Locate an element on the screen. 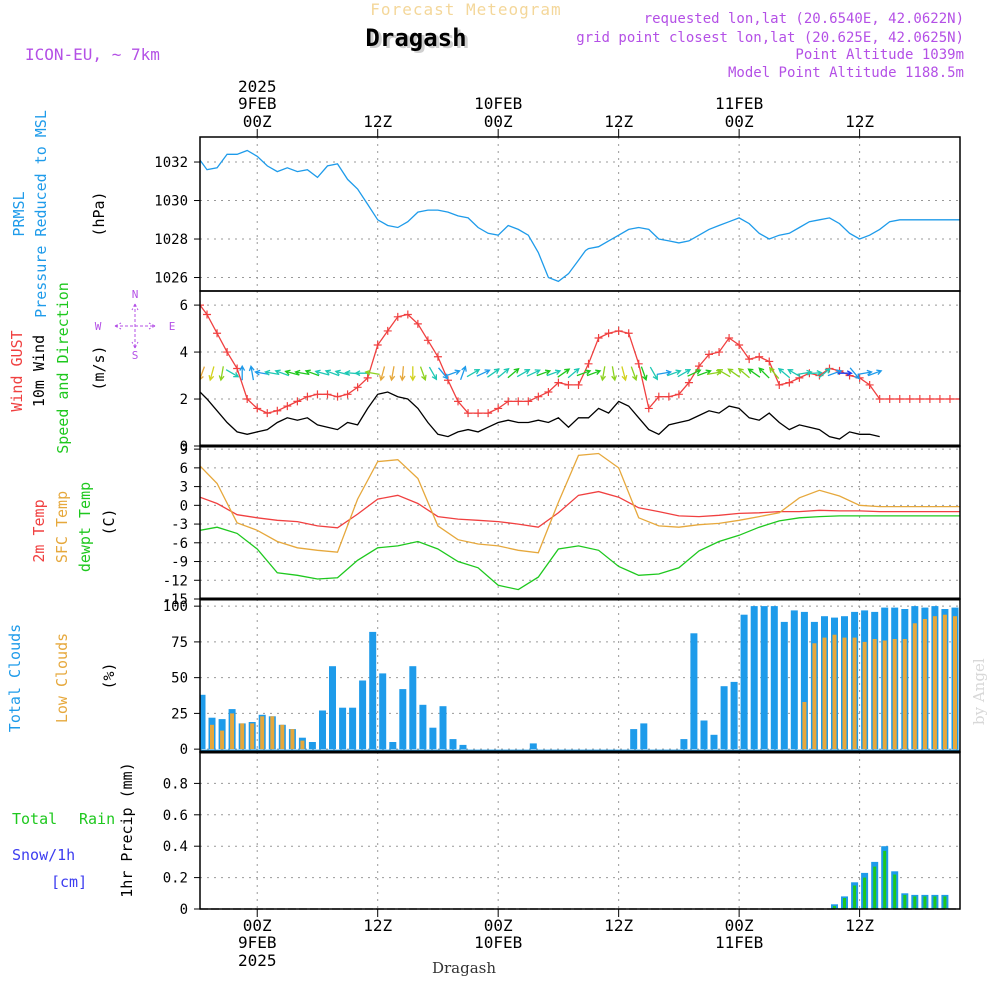 The width and height of the screenshot is (1000, 1000). total-cloud-side-label: Total Clouds is located at coordinates (15, 678).